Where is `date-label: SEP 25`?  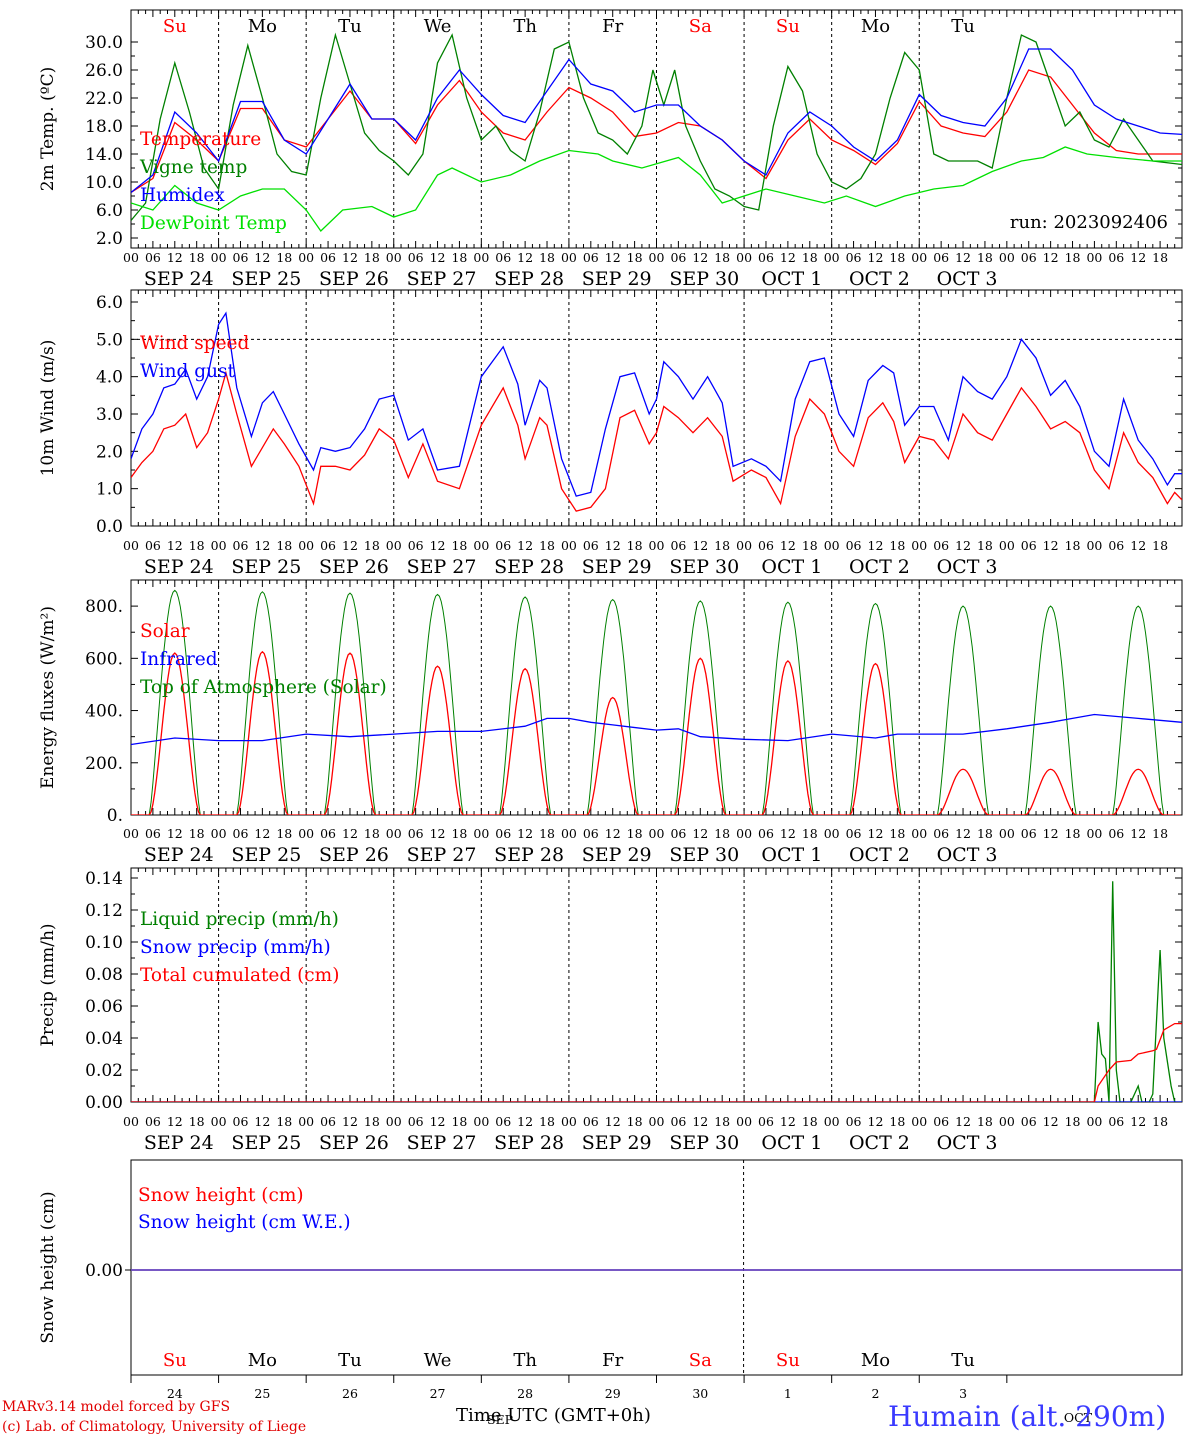 date-label: SEP 25 is located at coordinates (266, 1143).